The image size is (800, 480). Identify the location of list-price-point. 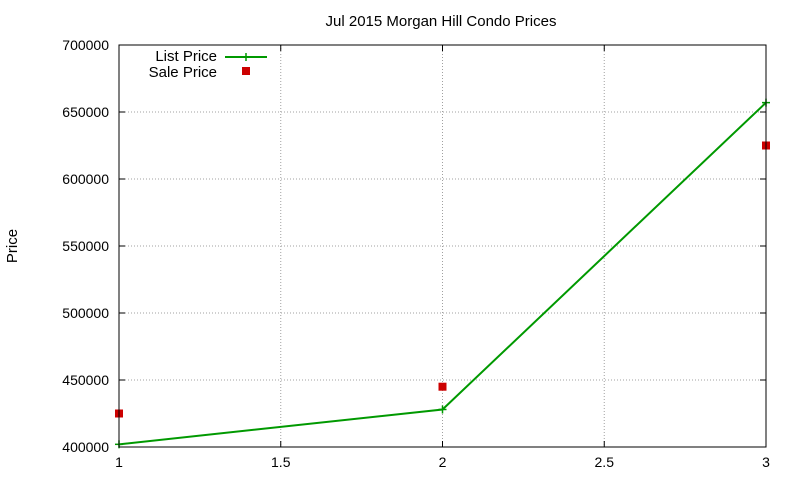
(442, 409).